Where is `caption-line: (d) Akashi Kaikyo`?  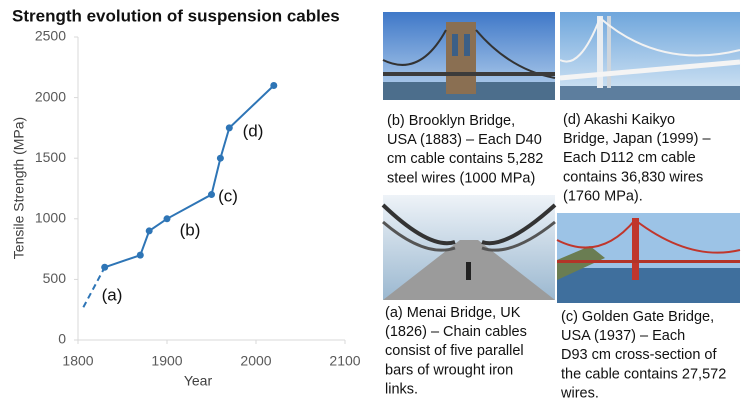
caption-line: (d) Akashi Kaikyo is located at coordinates (619, 120).